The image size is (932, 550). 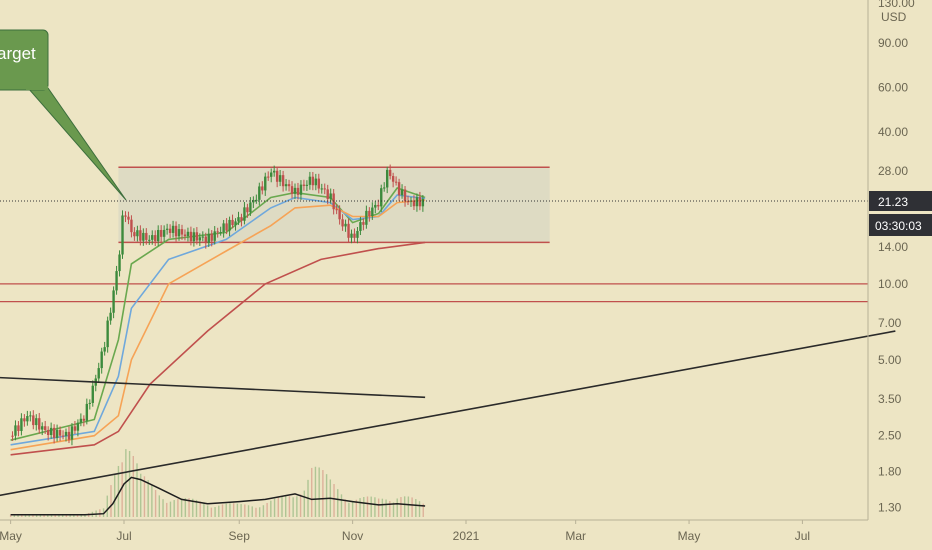 What do you see at coordinates (434, 531) in the screenshot?
I see `time-axis: May Jul Sep Nov 2021 Mar May Jul` at bounding box center [434, 531].